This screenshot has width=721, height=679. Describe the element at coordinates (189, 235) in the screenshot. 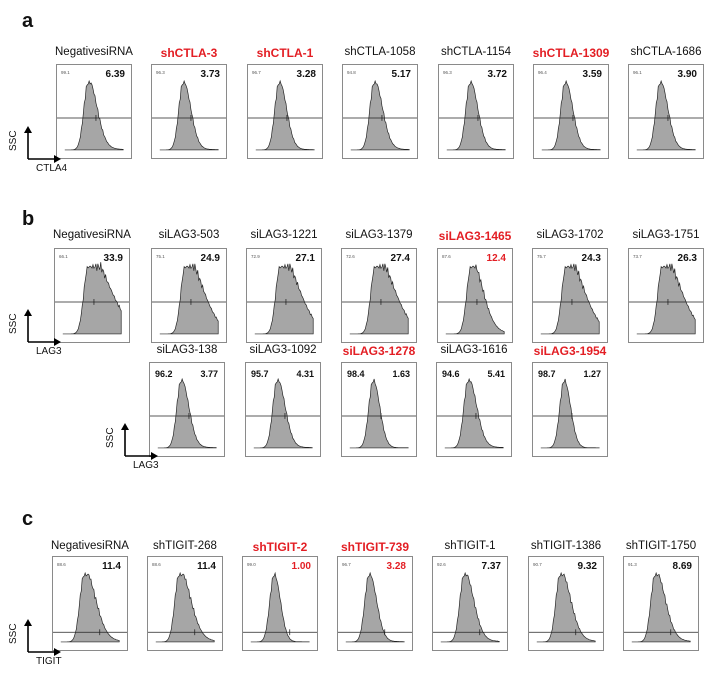

I see `sample-label: siLAG3-503` at that location.